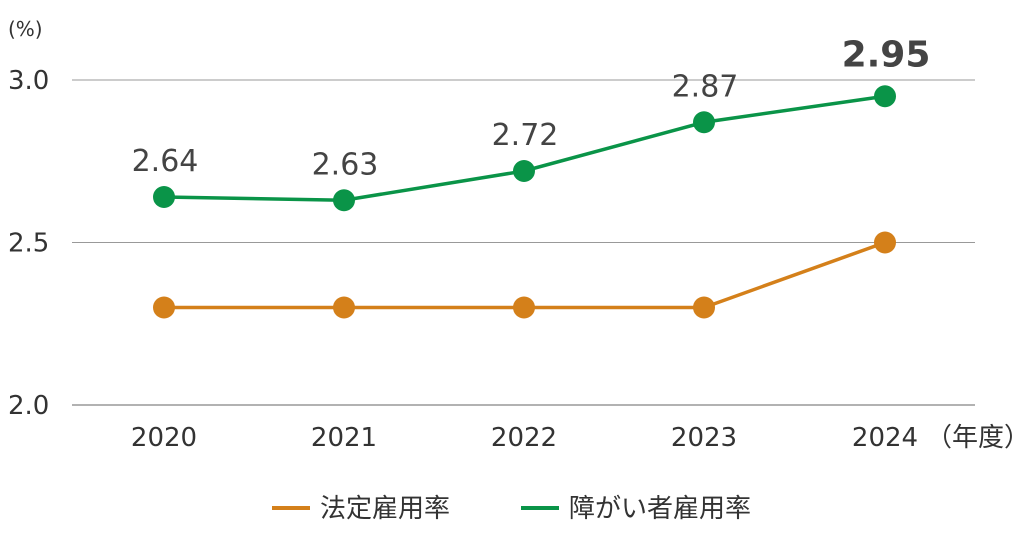  What do you see at coordinates (28, 406) in the screenshot?
I see `y-tick-label: 2.0` at bounding box center [28, 406].